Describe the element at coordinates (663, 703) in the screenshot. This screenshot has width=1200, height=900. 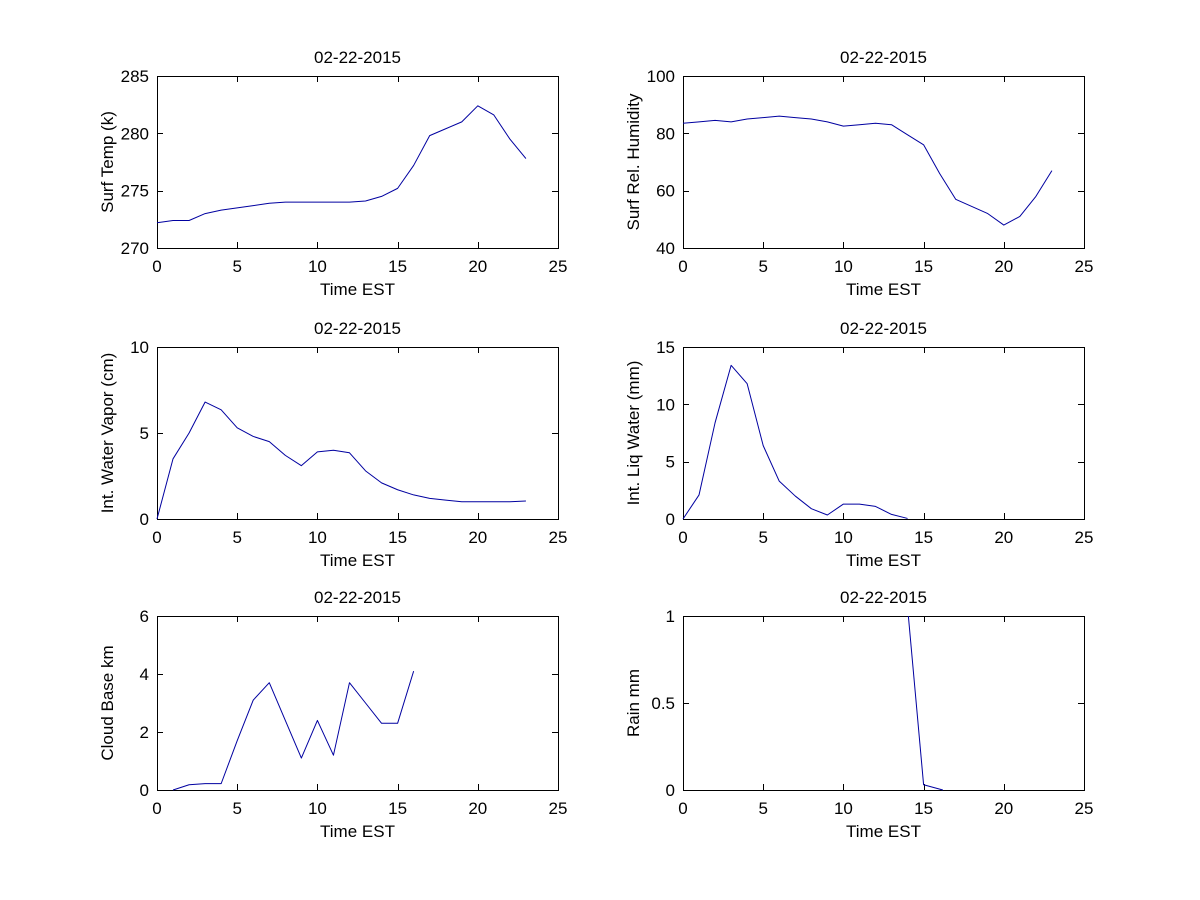
I see `y-tick-label: 0.5` at that location.